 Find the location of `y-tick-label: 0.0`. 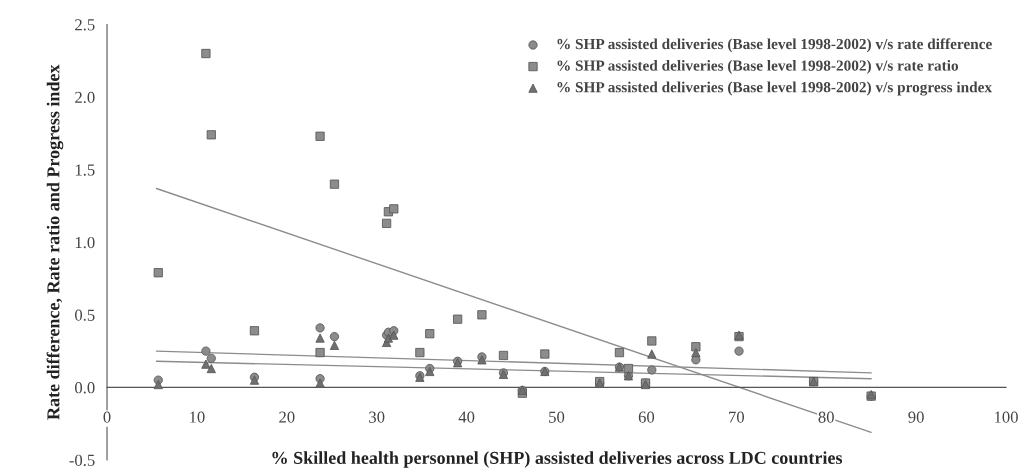

y-tick-label: 0.0 is located at coordinates (85, 388).